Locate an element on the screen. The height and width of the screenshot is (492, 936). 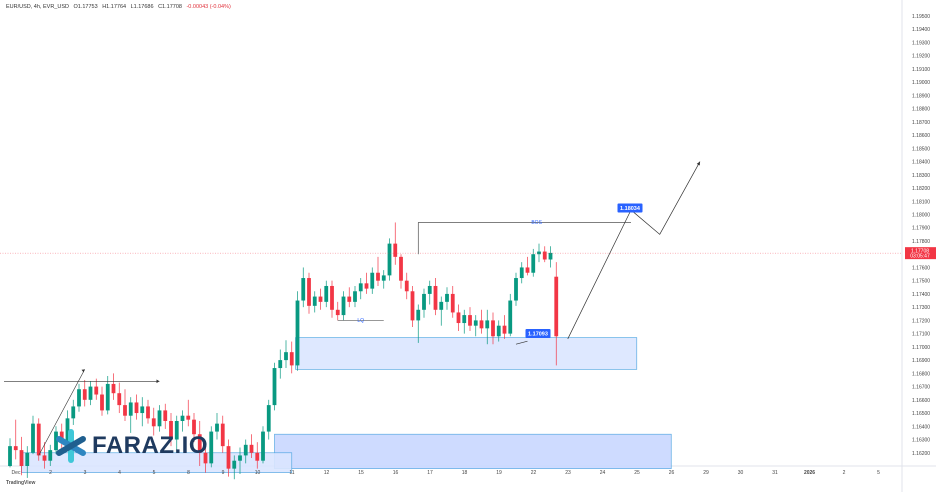
left-diagonal-arrow is located at coordinates (62, 412).